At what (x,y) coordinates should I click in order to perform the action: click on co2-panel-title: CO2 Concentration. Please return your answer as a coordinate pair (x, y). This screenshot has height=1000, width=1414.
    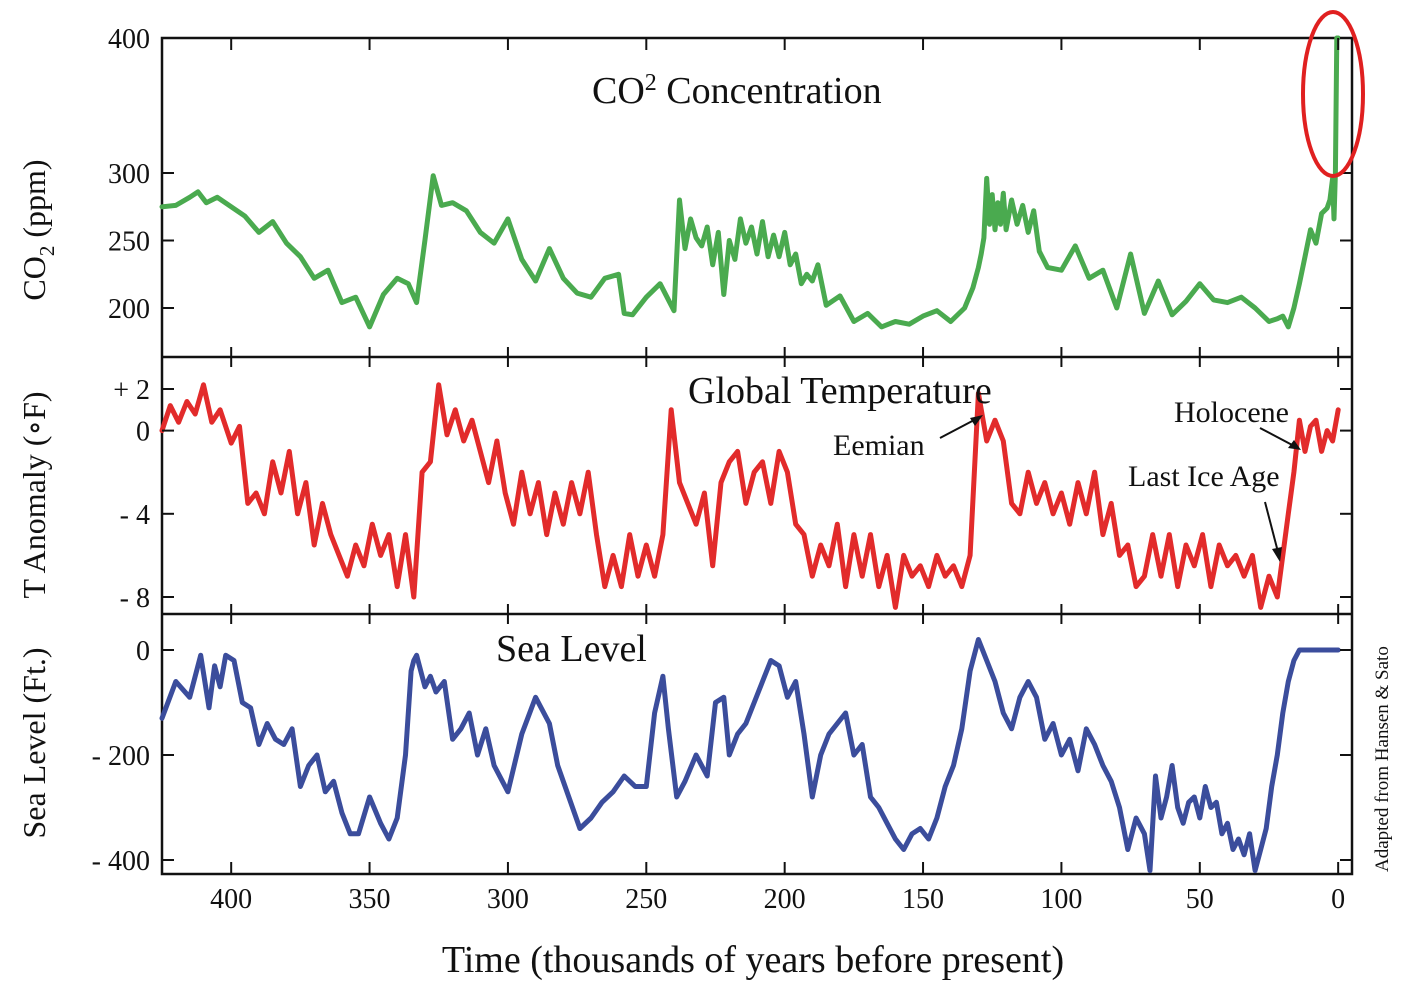
    Looking at the image, I should click on (737, 91).